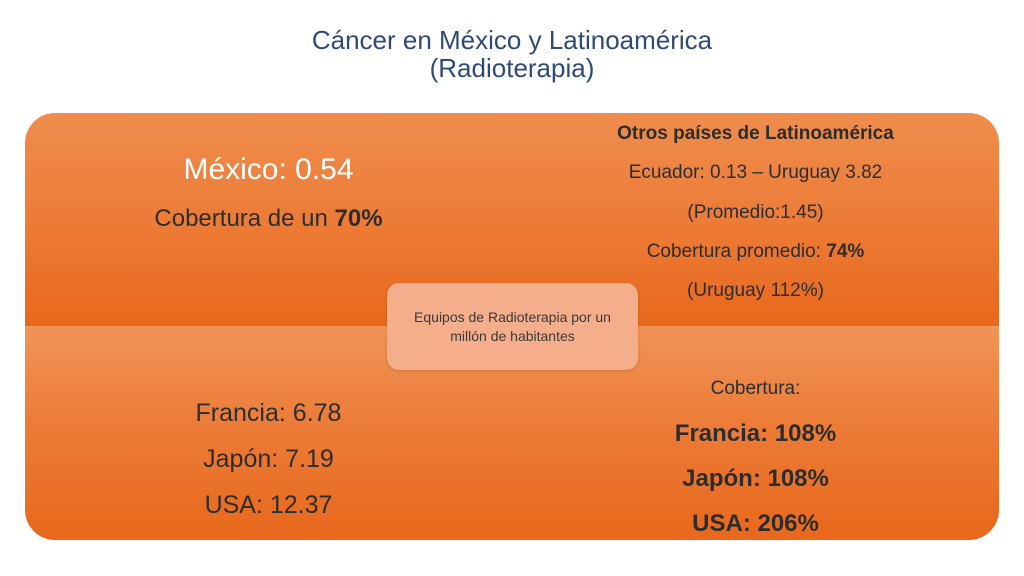  Describe the element at coordinates (358, 218) in the screenshot. I see `mexico-coverage-value: 70%` at that location.